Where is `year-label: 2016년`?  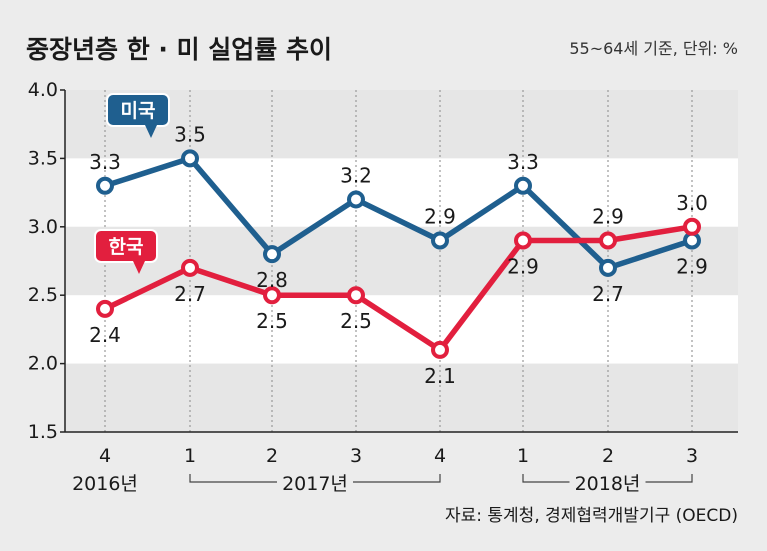 year-label: 2016년 is located at coordinates (105, 484).